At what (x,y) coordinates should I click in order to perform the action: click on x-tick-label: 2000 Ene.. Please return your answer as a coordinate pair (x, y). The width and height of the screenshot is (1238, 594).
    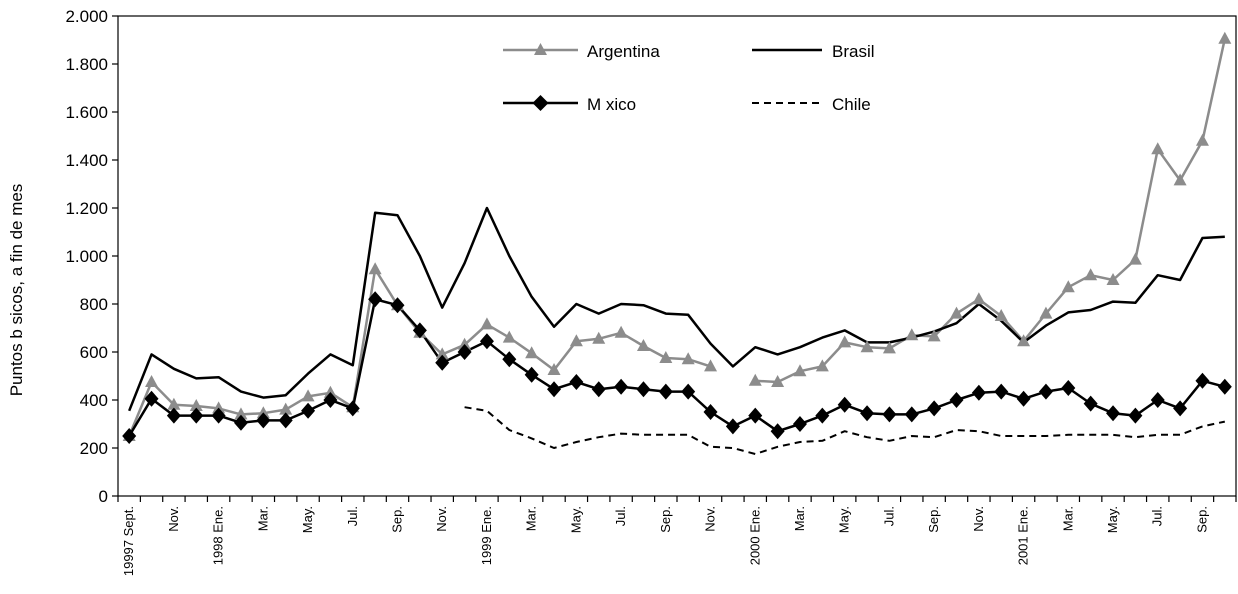
    Looking at the image, I should click on (754, 535).